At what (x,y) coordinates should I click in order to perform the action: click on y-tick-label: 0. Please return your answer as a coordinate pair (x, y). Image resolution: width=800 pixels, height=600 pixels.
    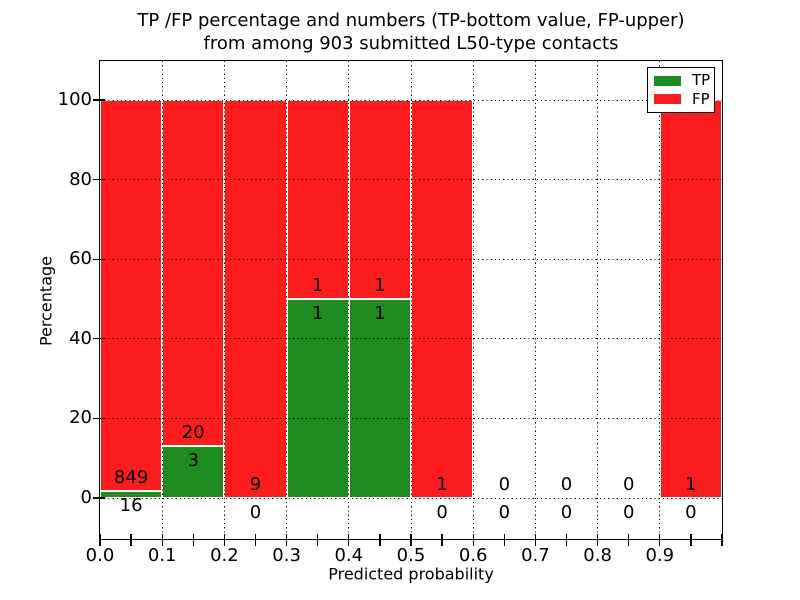
    Looking at the image, I should click on (86, 497).